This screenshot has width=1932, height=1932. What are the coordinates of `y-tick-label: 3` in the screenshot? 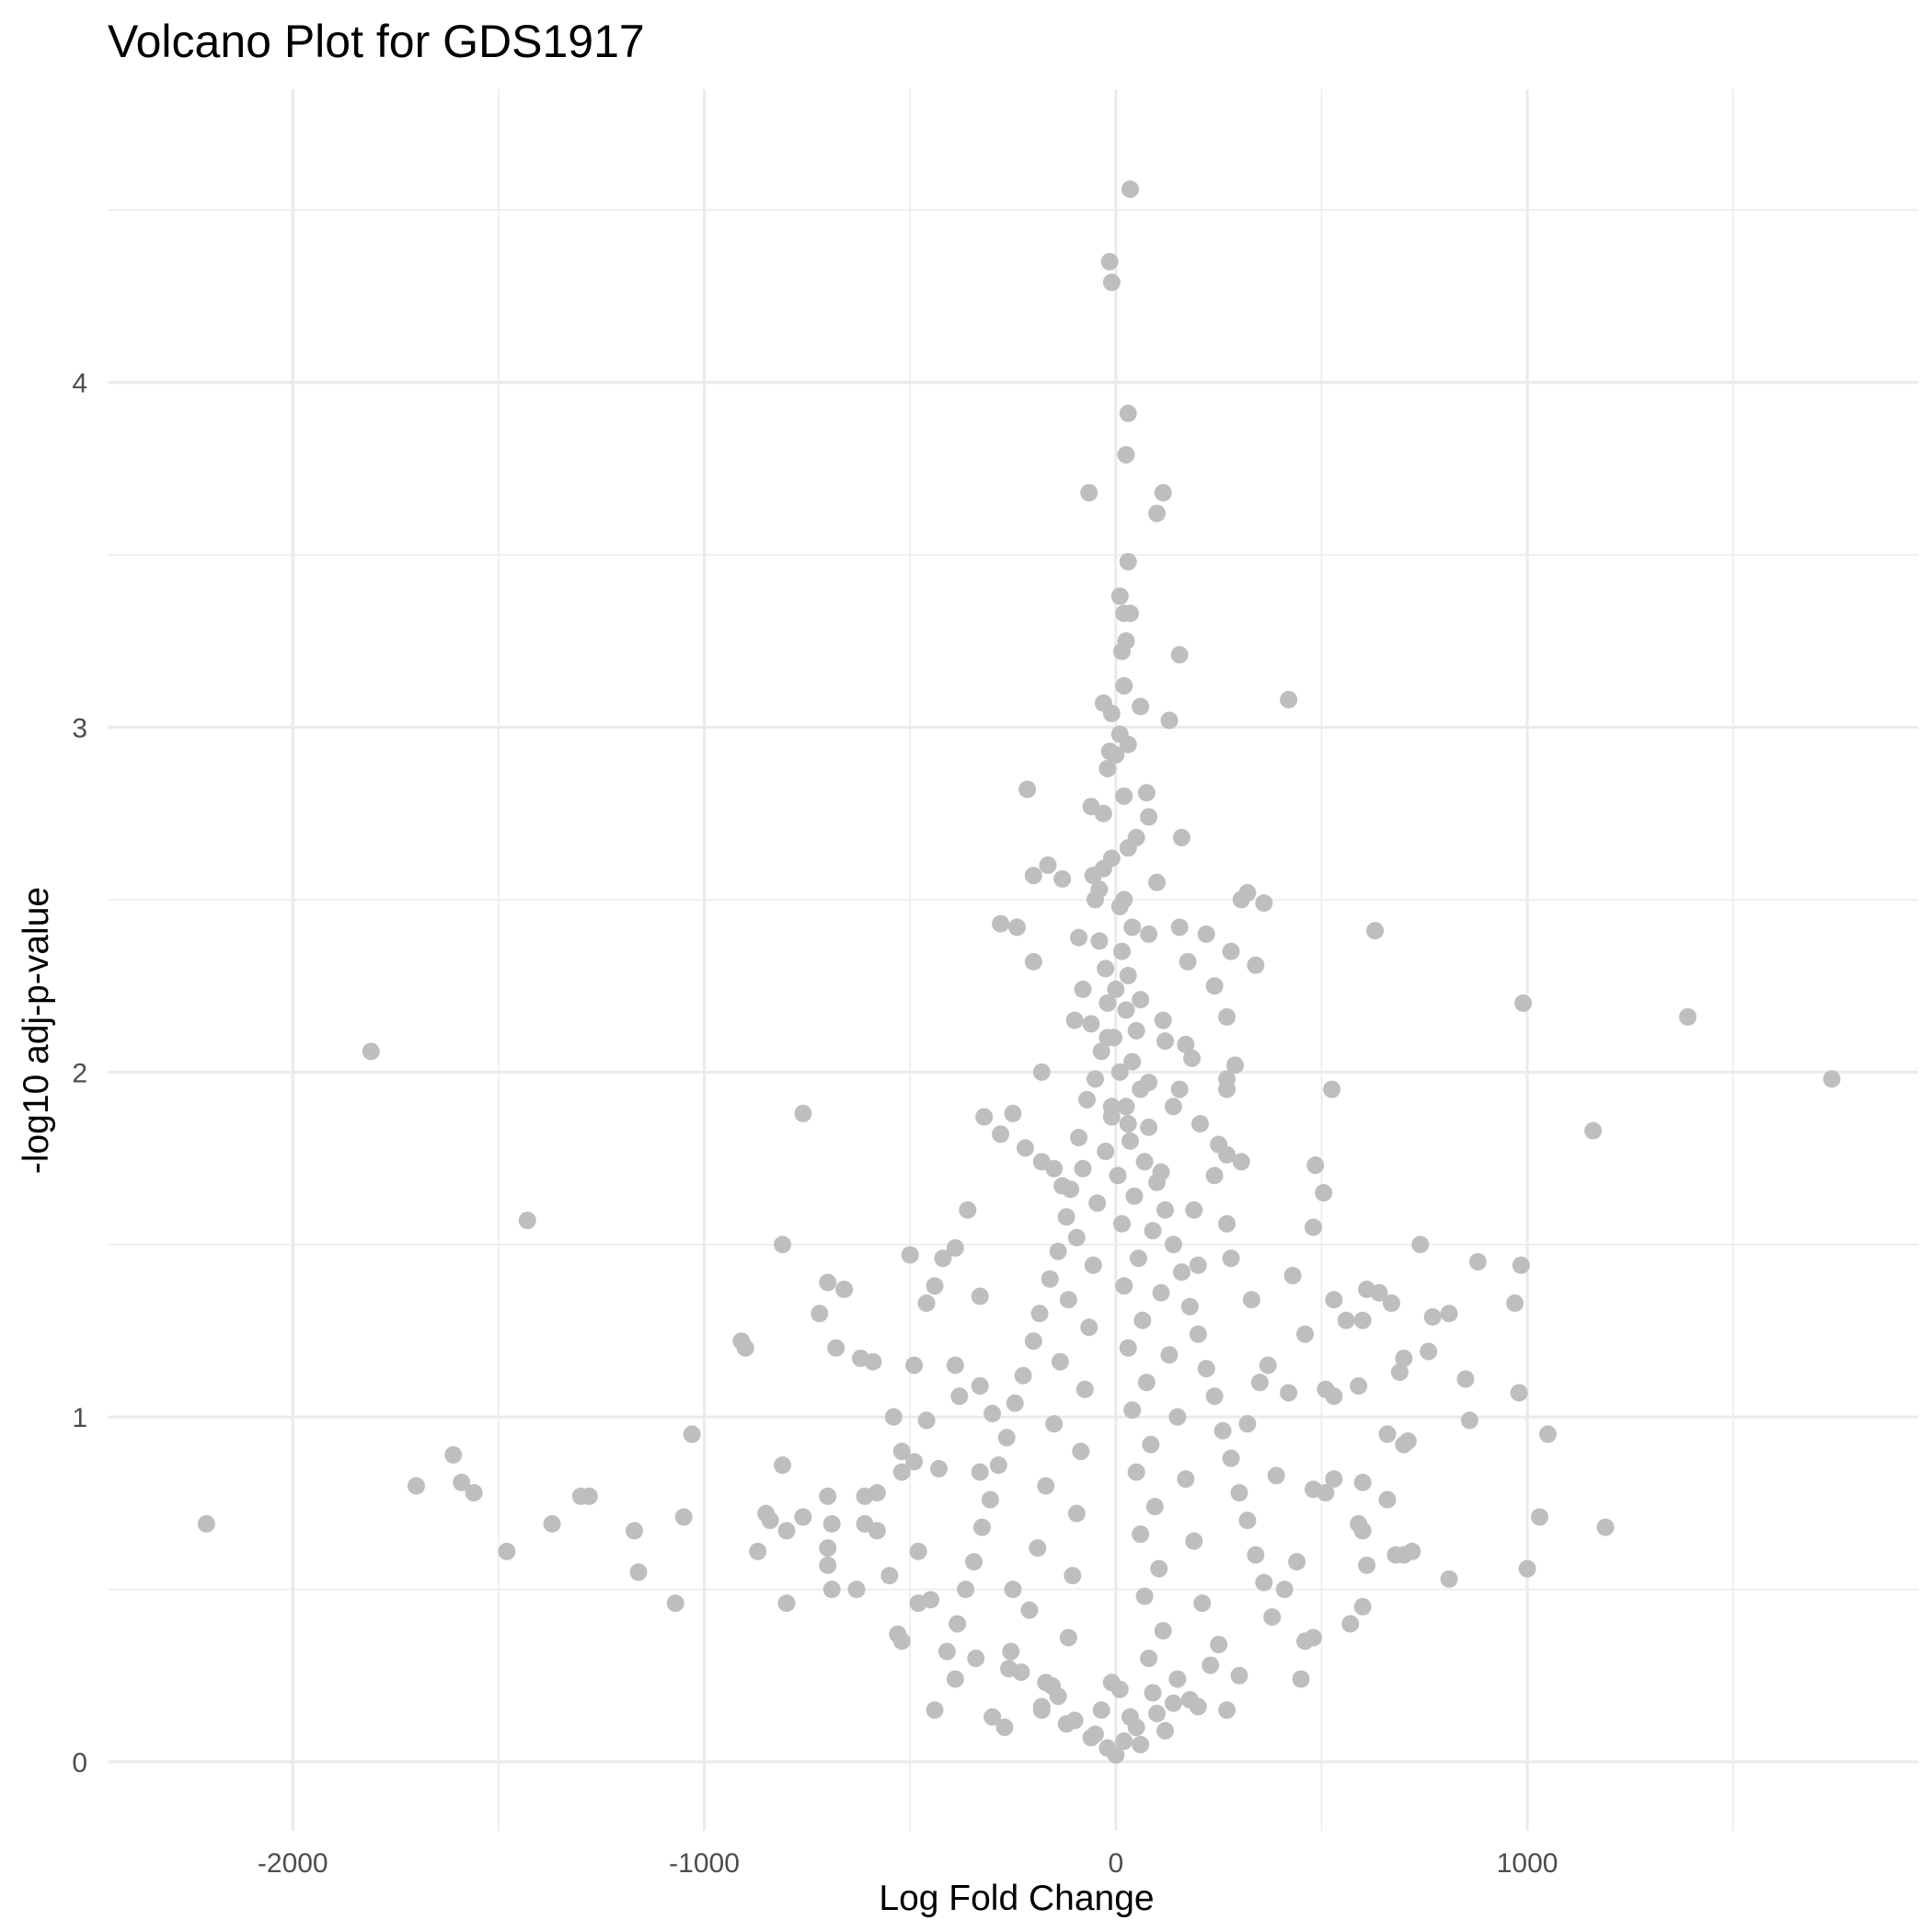 It's located at (79, 728).